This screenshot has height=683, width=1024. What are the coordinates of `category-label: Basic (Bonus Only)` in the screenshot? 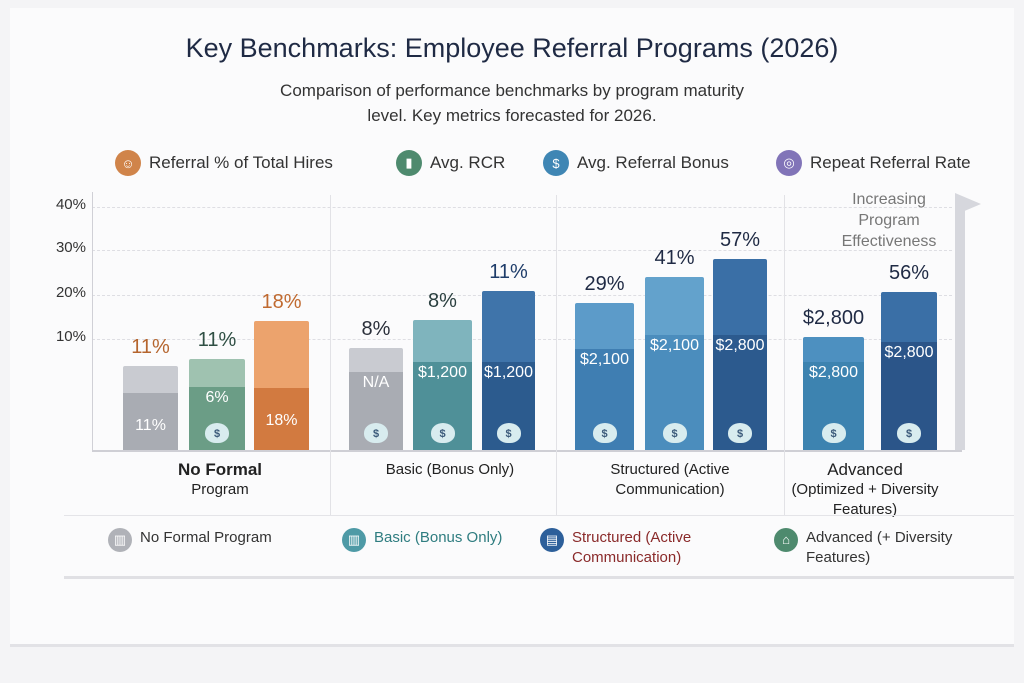 It's located at (450, 470).